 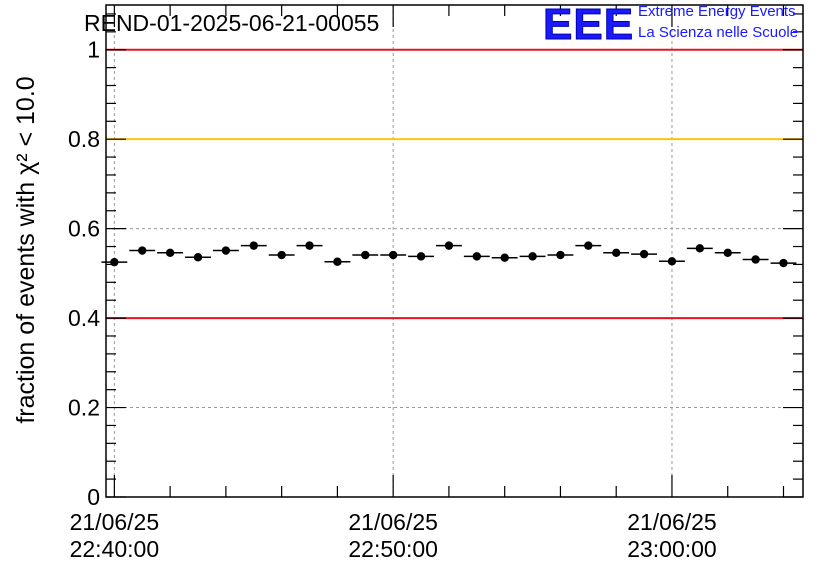 What do you see at coordinates (717, 11) in the screenshot?
I see `logo-line-1: Extreme Energy Events` at bounding box center [717, 11].